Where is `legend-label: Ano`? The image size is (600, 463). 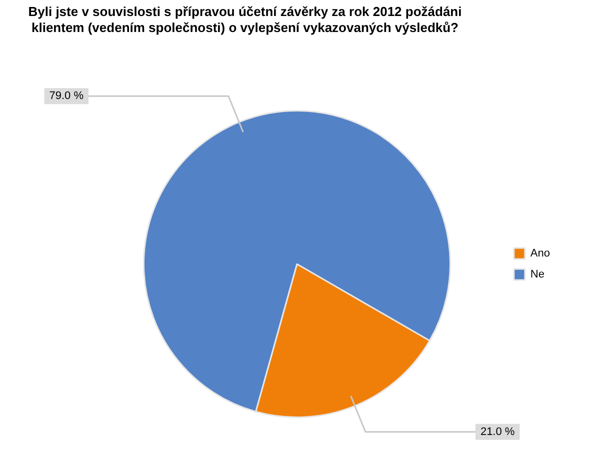
legend-label: Ano is located at coordinates (540, 254).